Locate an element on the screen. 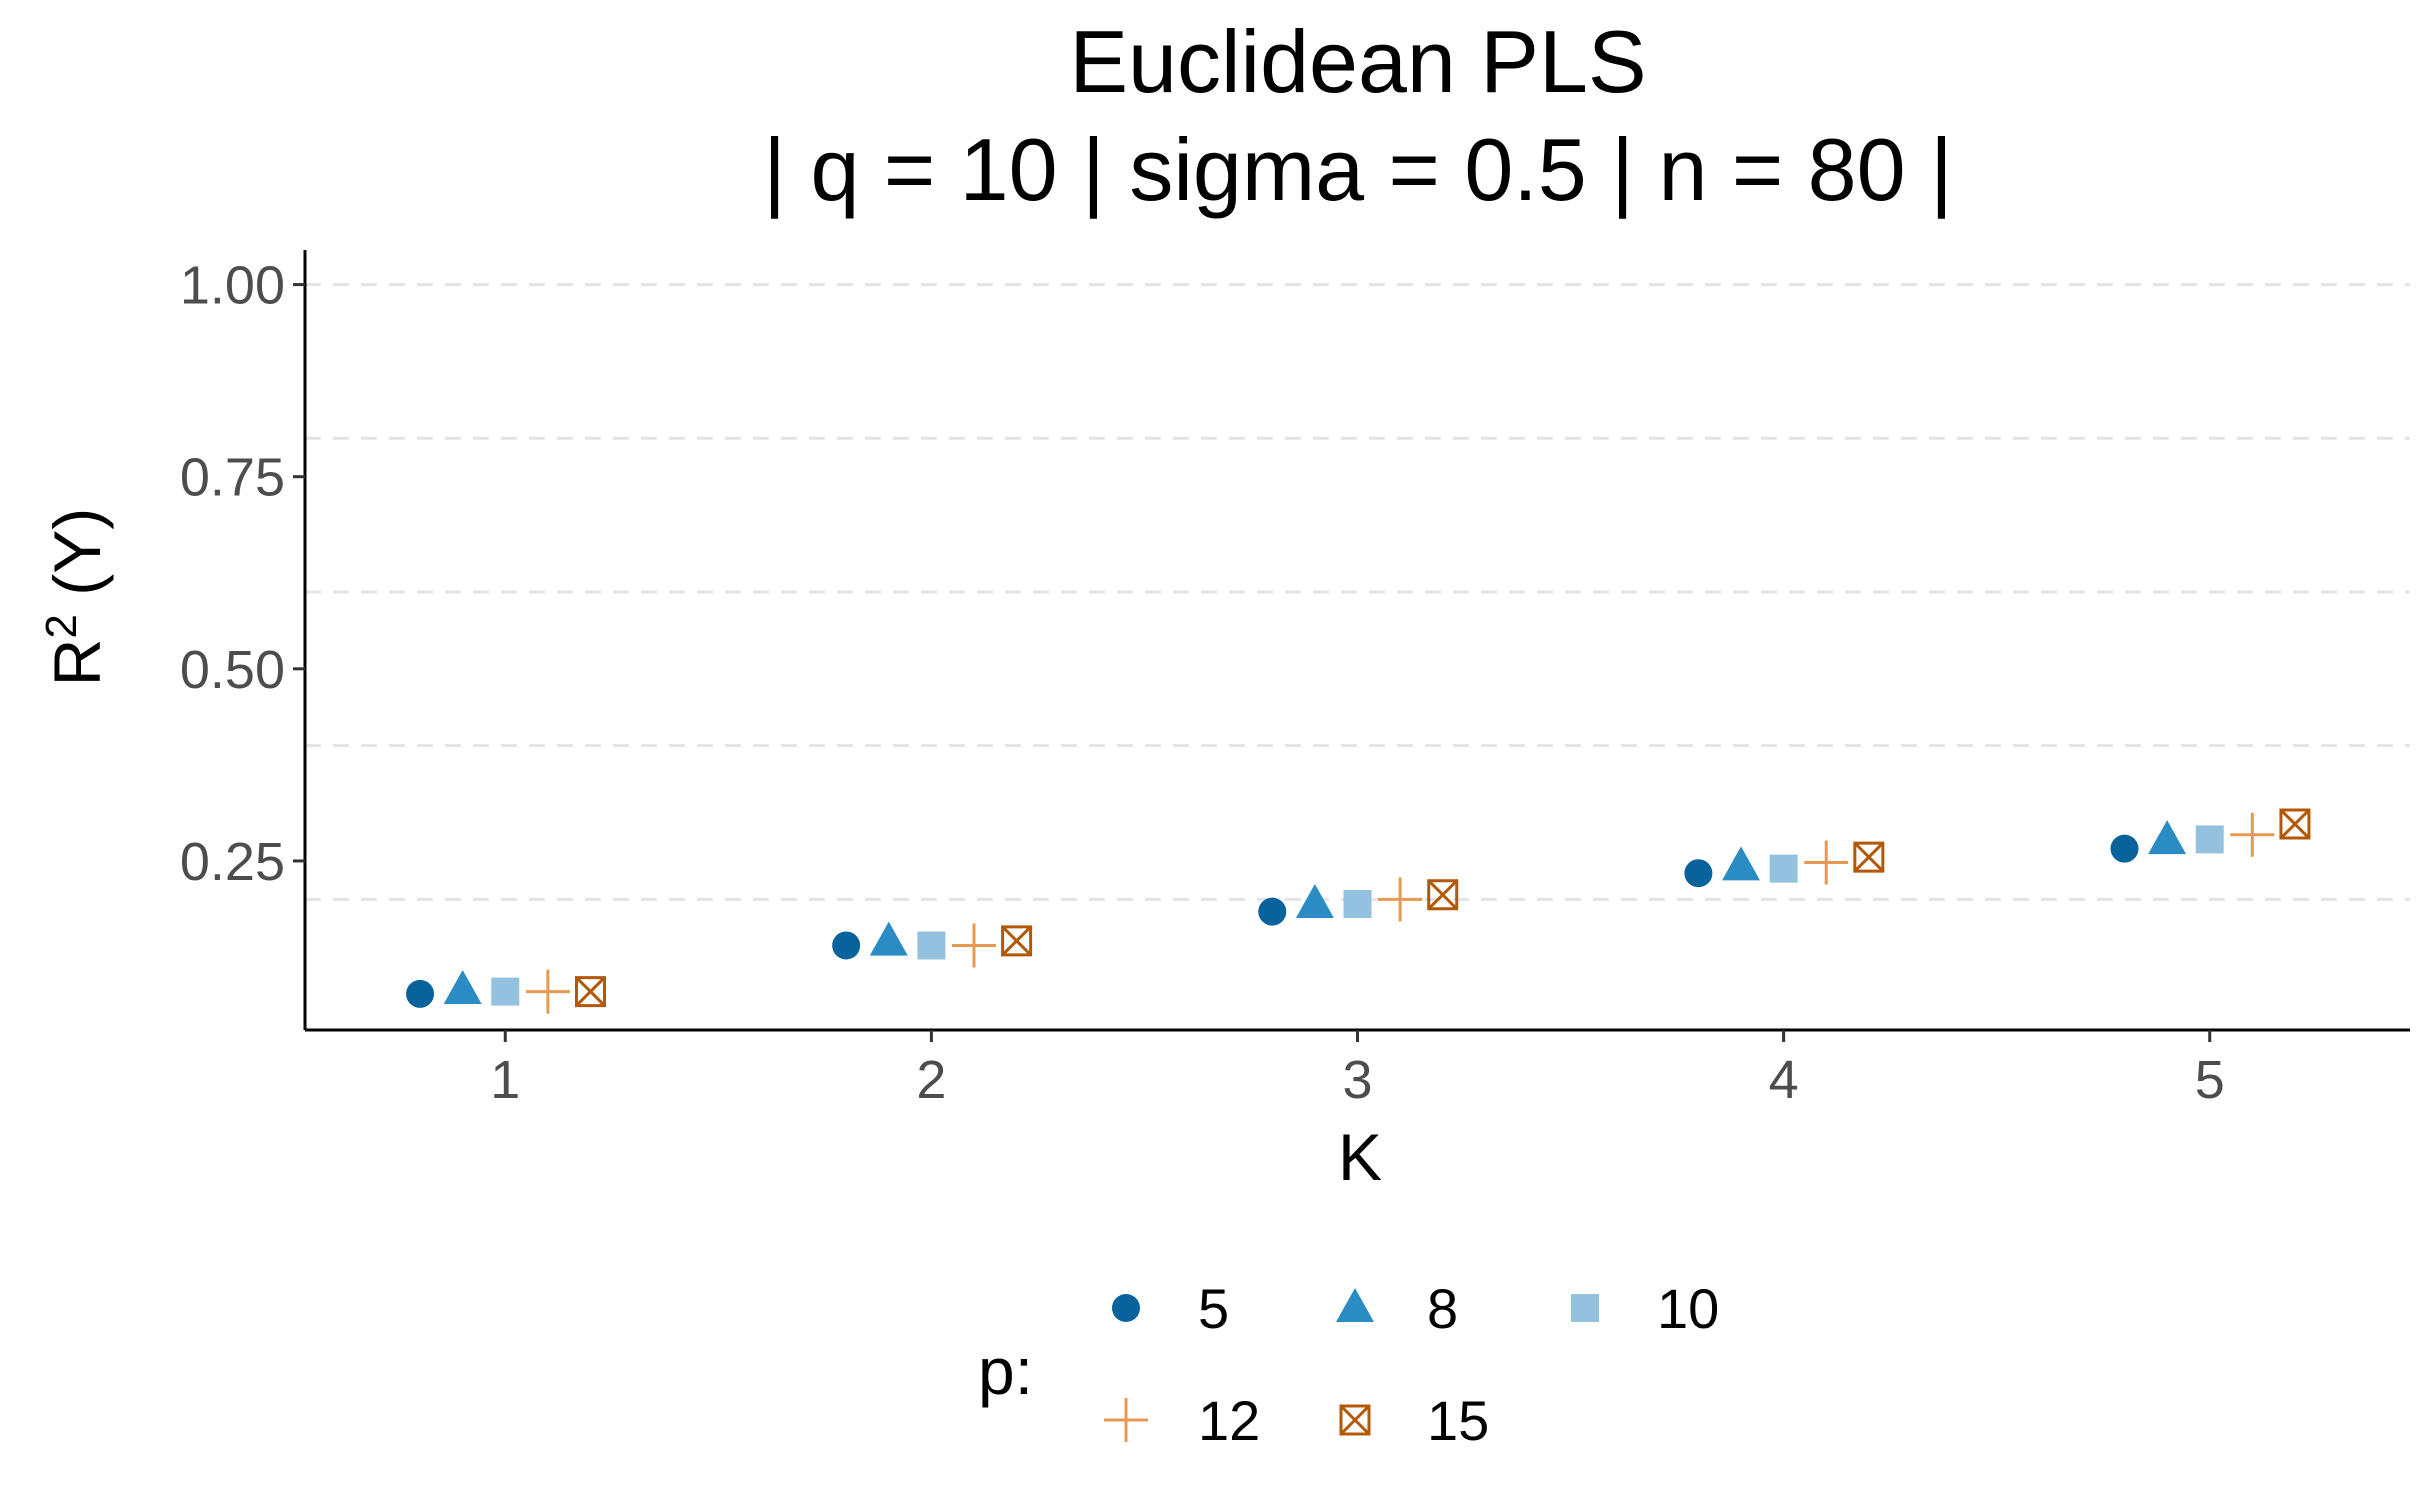  point-p8-k1 is located at coordinates (462, 987).